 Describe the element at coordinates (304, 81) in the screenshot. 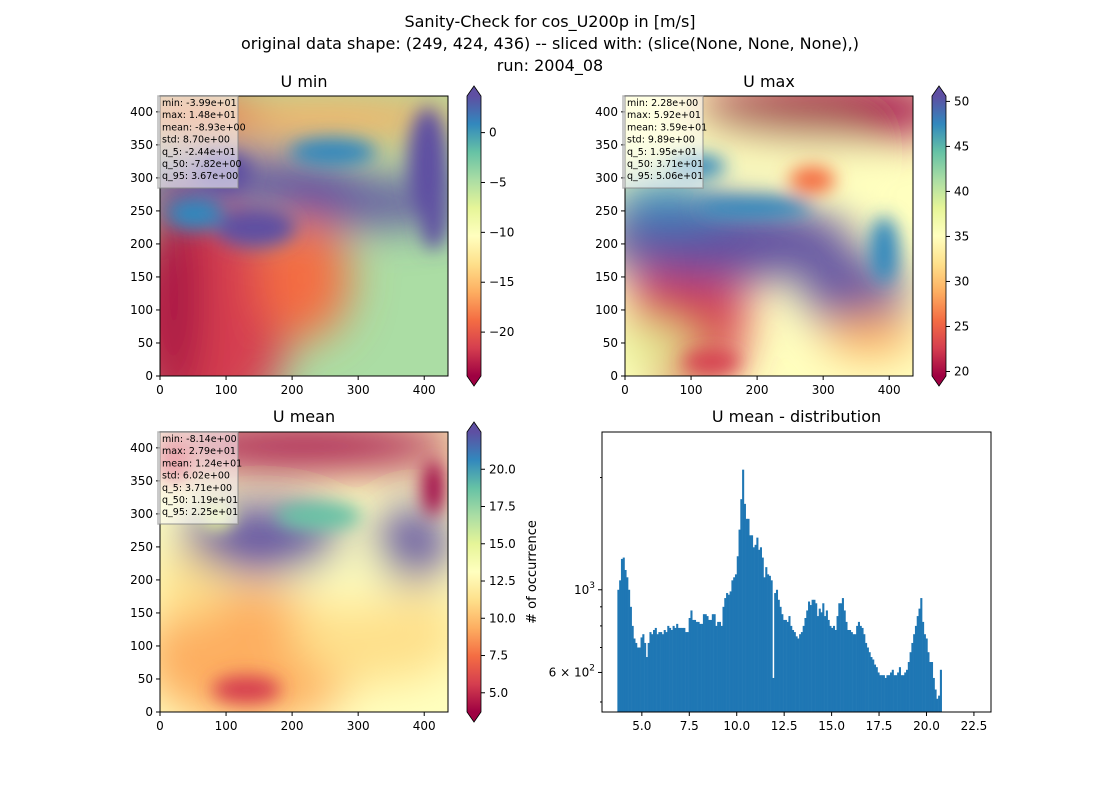

I see `panel-title-u-min: U min` at that location.